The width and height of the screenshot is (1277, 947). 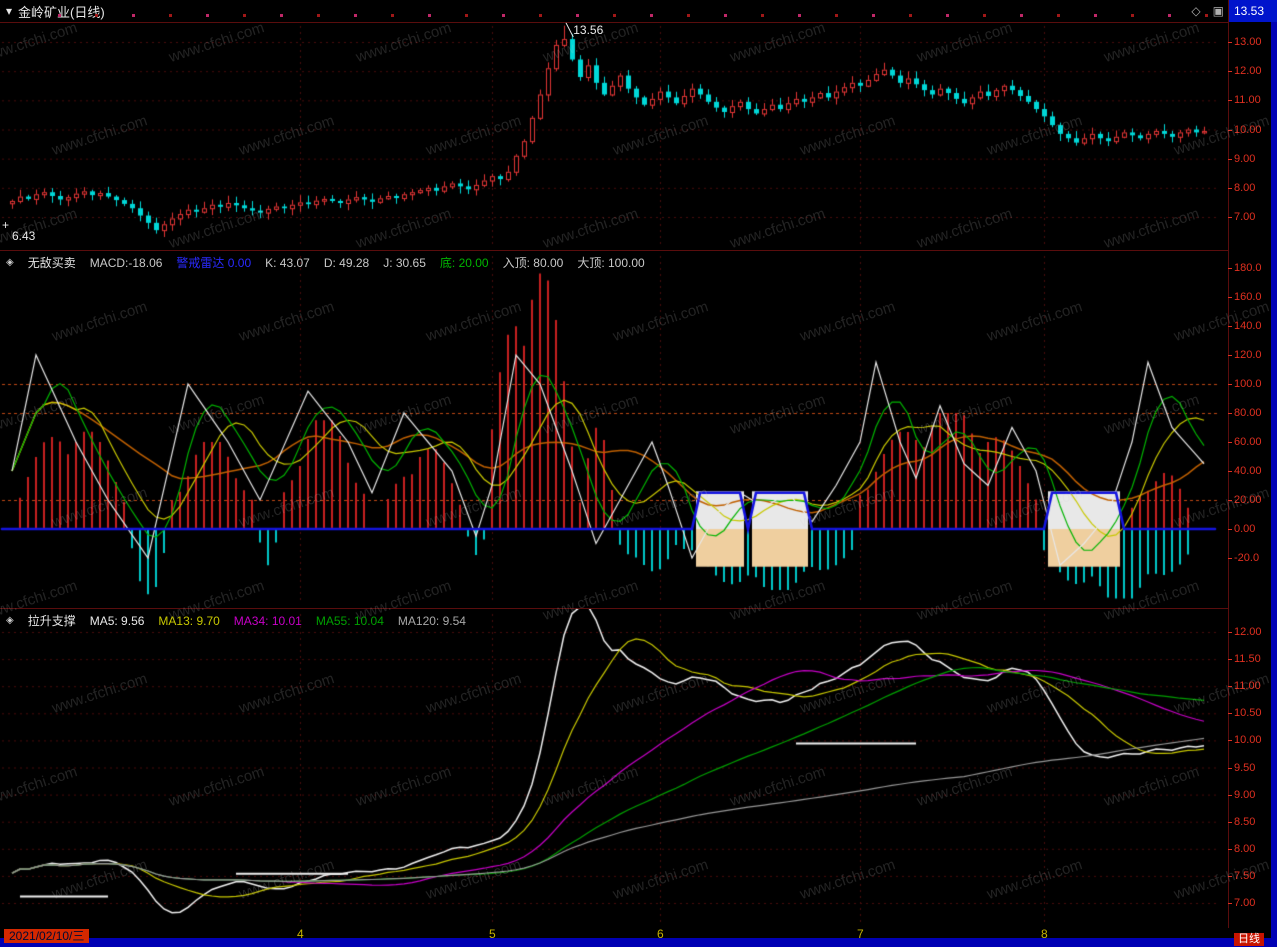 What do you see at coordinates (1247, 100) in the screenshot?
I see `axis-label: 11.00` at bounding box center [1247, 100].